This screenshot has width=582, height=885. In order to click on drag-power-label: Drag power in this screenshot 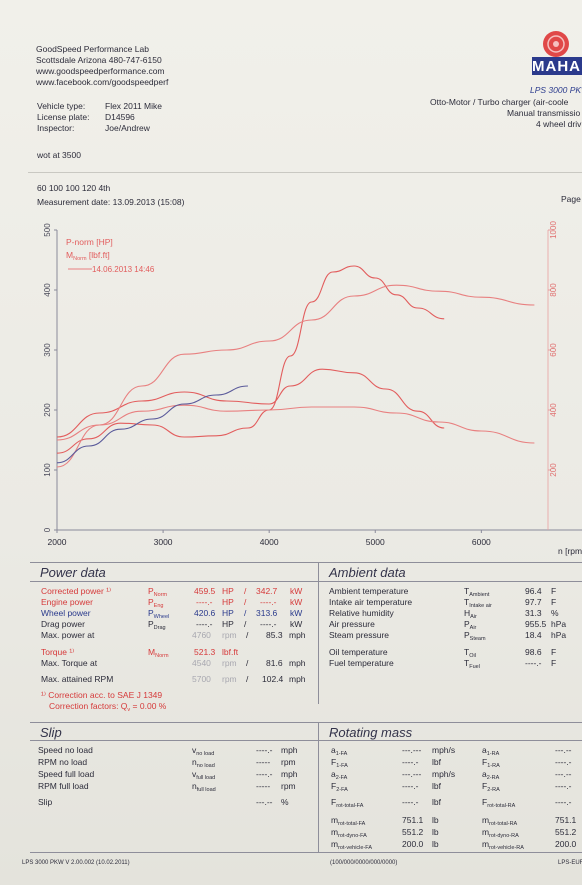, I will do `click(63, 624)`.